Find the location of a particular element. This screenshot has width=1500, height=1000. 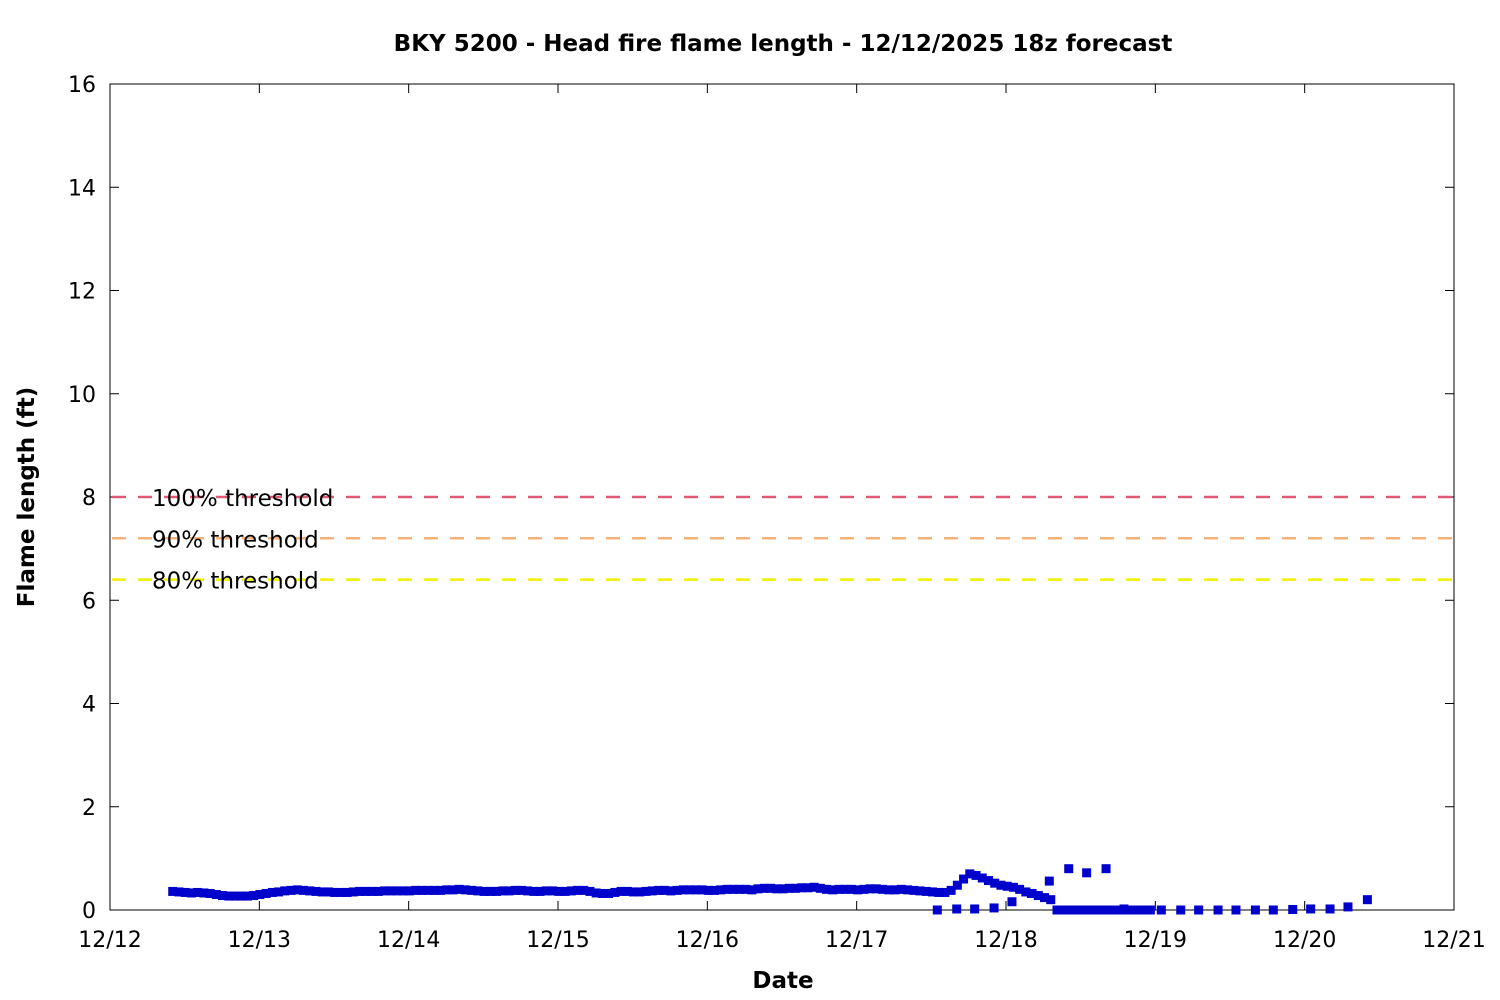

threshold-label: 90% threshold is located at coordinates (235, 540).